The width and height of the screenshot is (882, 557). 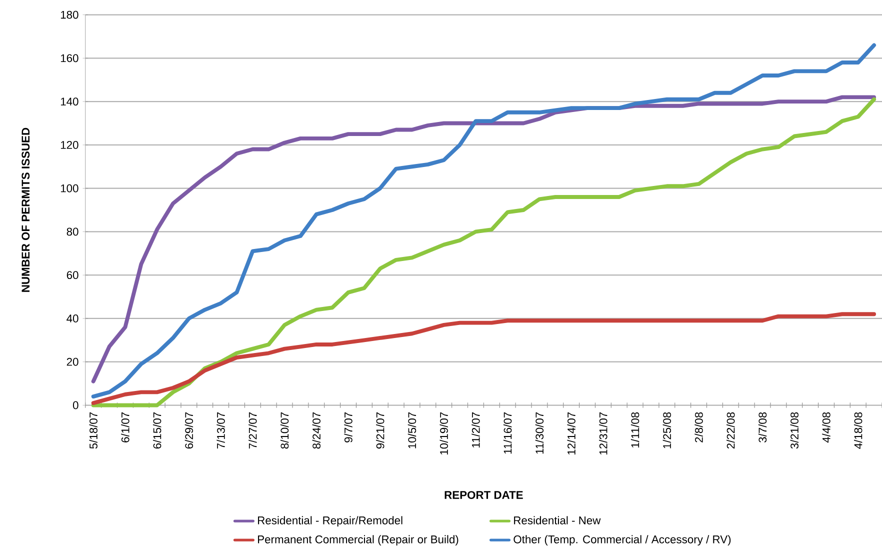 I want to click on y-tick-label: 20, so click(x=72, y=362).